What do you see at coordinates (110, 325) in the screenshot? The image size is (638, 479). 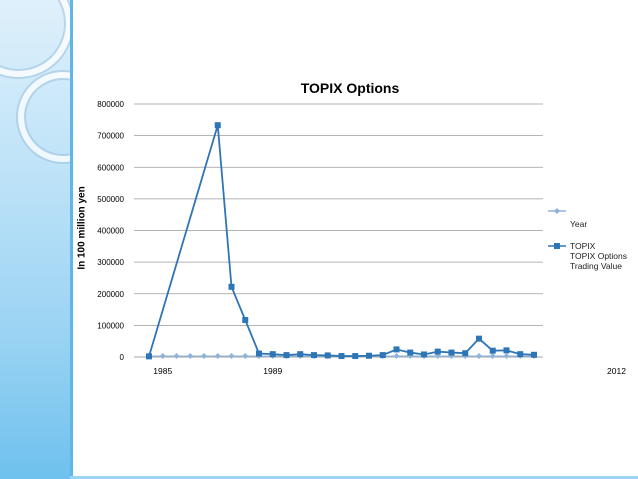 I see `y-tick-label: 100000` at bounding box center [110, 325].